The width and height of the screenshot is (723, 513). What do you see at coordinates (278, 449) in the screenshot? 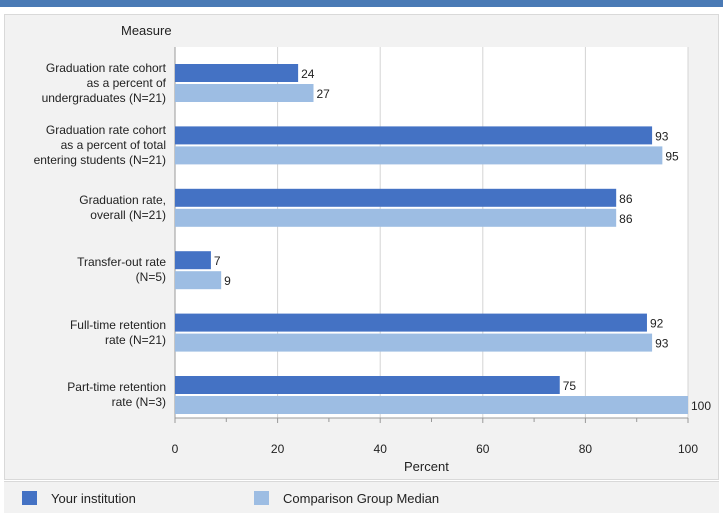
I see `x-tick-label: 20` at bounding box center [278, 449].